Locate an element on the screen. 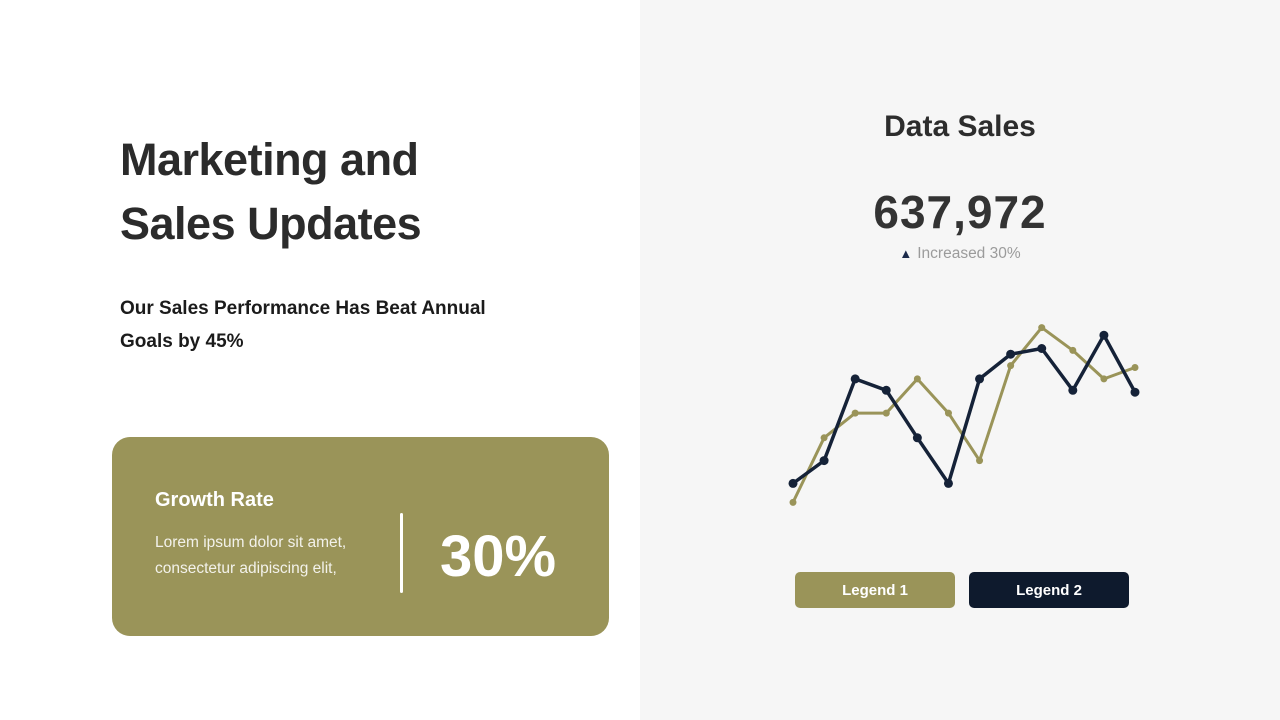 The height and width of the screenshot is (720, 1280). triangle-up-icon: ▲ is located at coordinates (906, 253).